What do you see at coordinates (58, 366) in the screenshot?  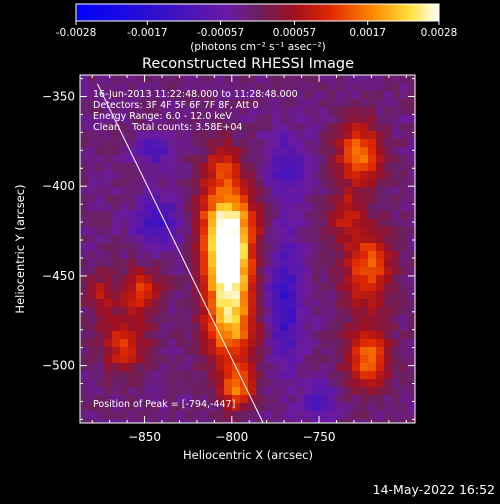 I see `y-tick-label: −500` at bounding box center [58, 366].